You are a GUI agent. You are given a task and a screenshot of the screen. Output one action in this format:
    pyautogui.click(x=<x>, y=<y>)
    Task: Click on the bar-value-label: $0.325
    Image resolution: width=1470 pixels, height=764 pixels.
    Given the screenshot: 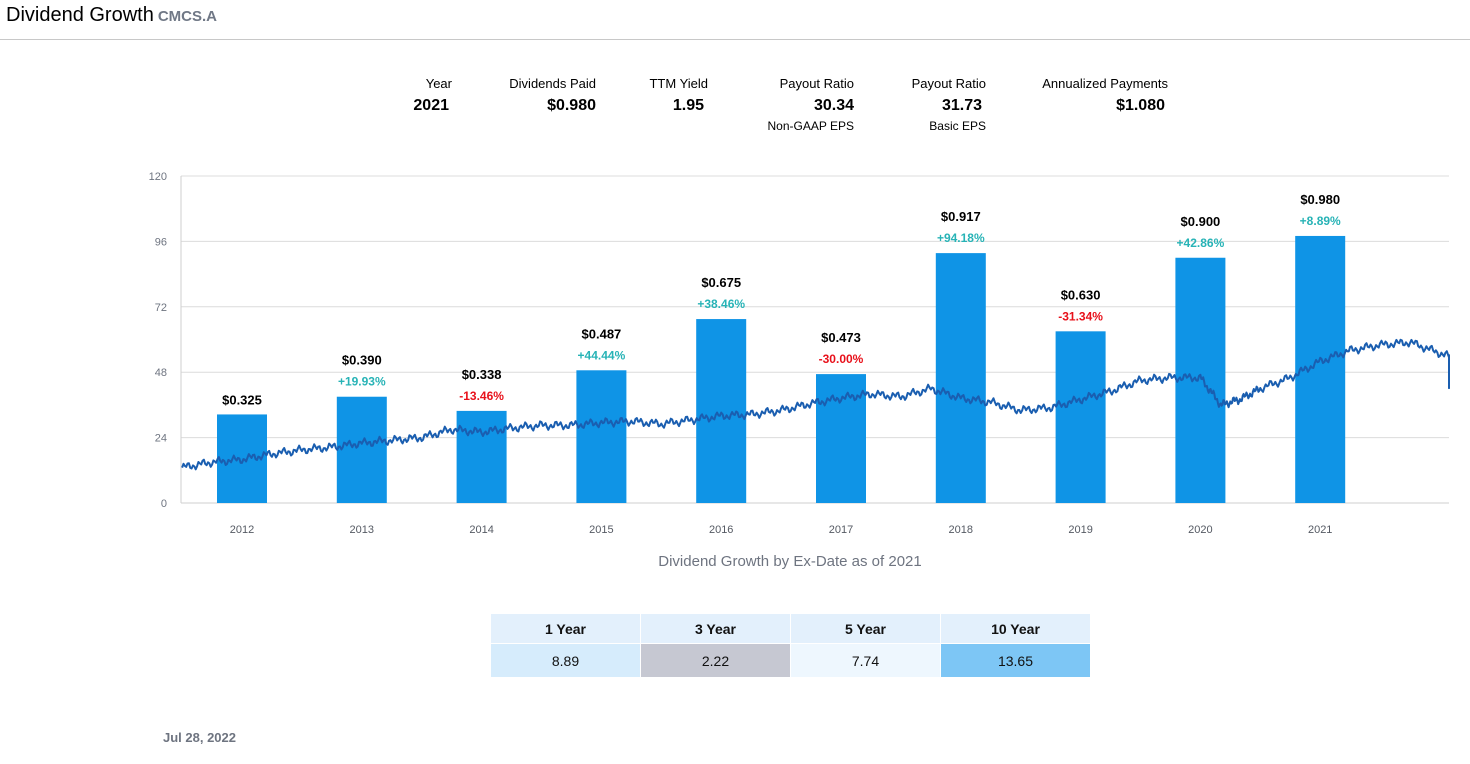 What is the action you would take?
    pyautogui.click(x=242, y=399)
    